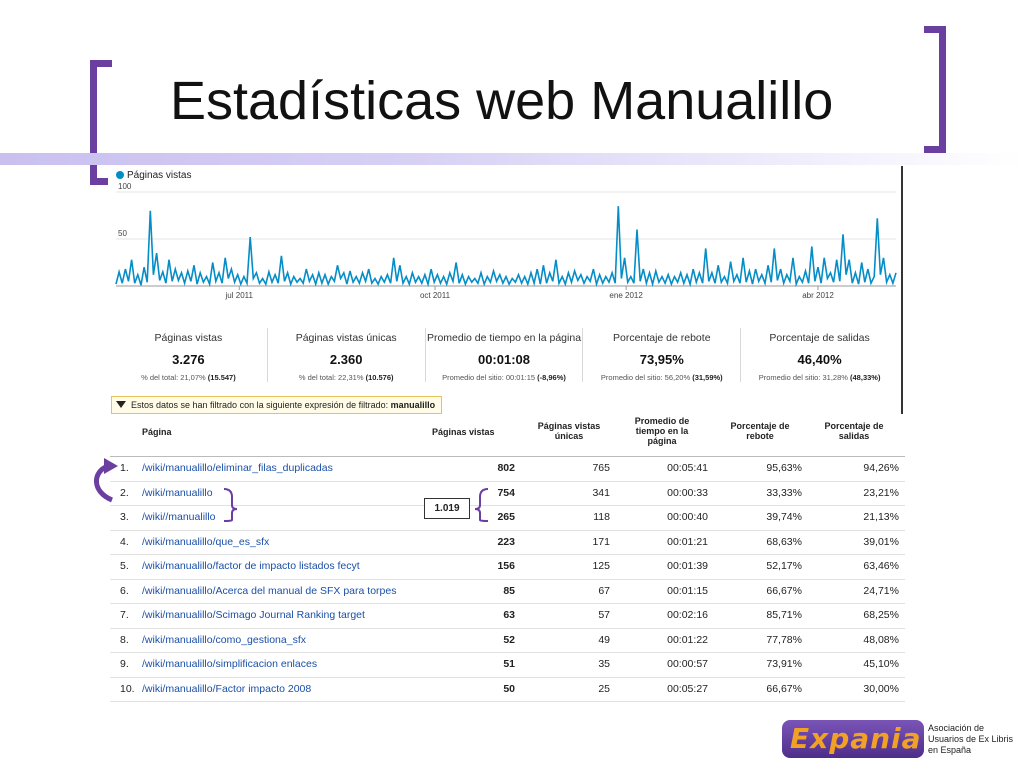 This screenshot has width=1024, height=768. Describe the element at coordinates (687, 541) in the screenshot. I see `avg-time-cell: 00:01:21` at that location.